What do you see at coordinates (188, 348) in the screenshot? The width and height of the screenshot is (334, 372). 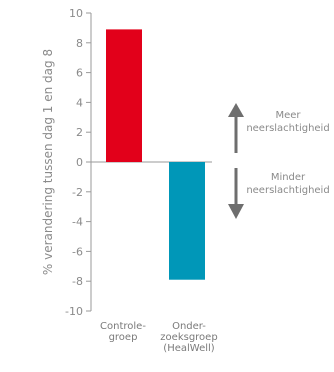 I see `category-label: (HealWell)` at bounding box center [188, 348].